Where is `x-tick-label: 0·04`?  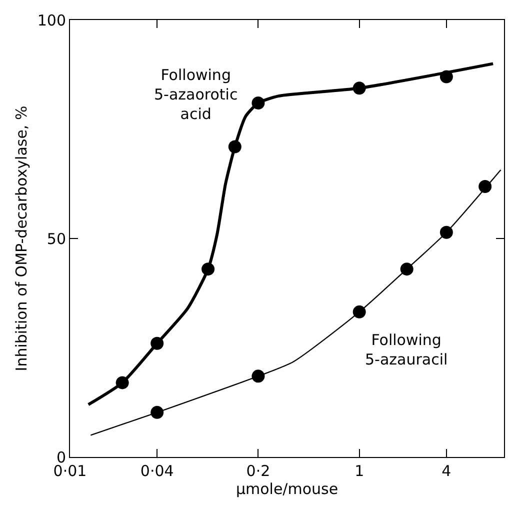 x-tick-label: 0·04 is located at coordinates (157, 471).